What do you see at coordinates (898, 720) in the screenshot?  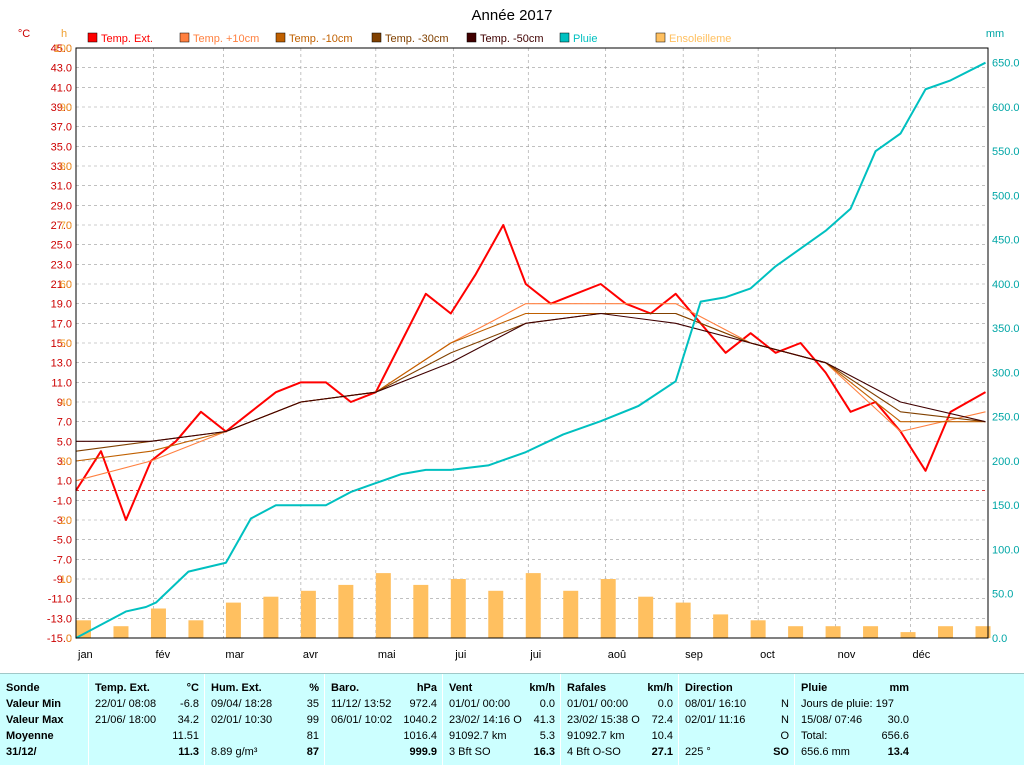 I see `stats-value: 30.0` at bounding box center [898, 720].